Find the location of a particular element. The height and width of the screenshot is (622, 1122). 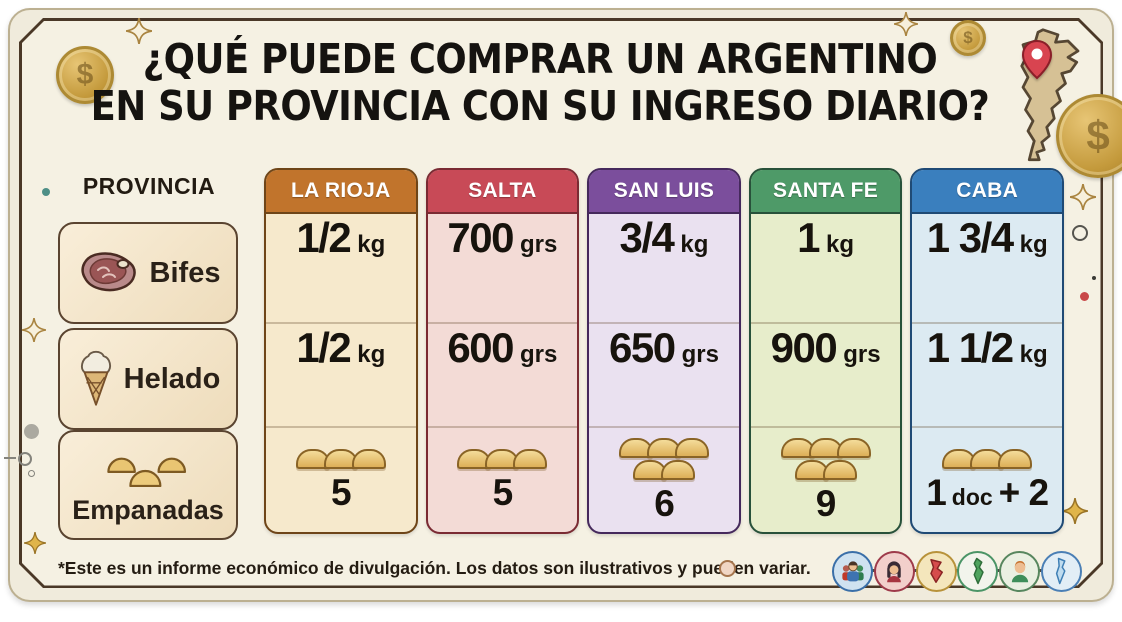

amount-value: 3/4 is located at coordinates (647, 237).